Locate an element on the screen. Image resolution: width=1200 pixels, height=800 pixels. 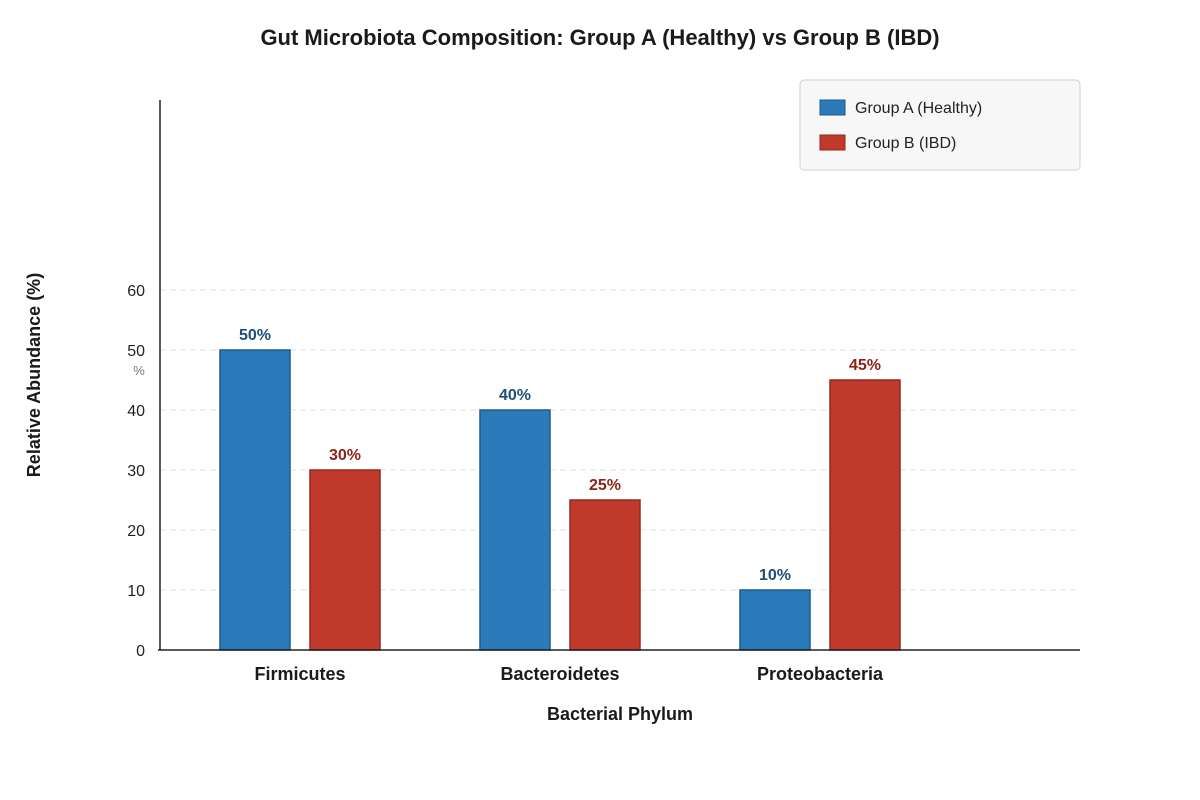
data-label: 50% is located at coordinates (255, 335).